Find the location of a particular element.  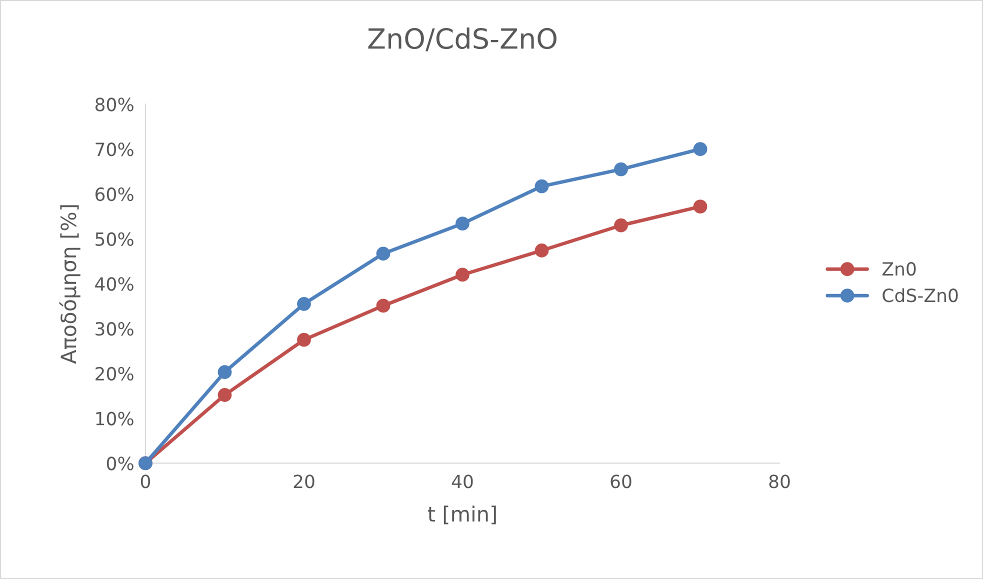

x-tick-label: 0 is located at coordinates (145, 481).